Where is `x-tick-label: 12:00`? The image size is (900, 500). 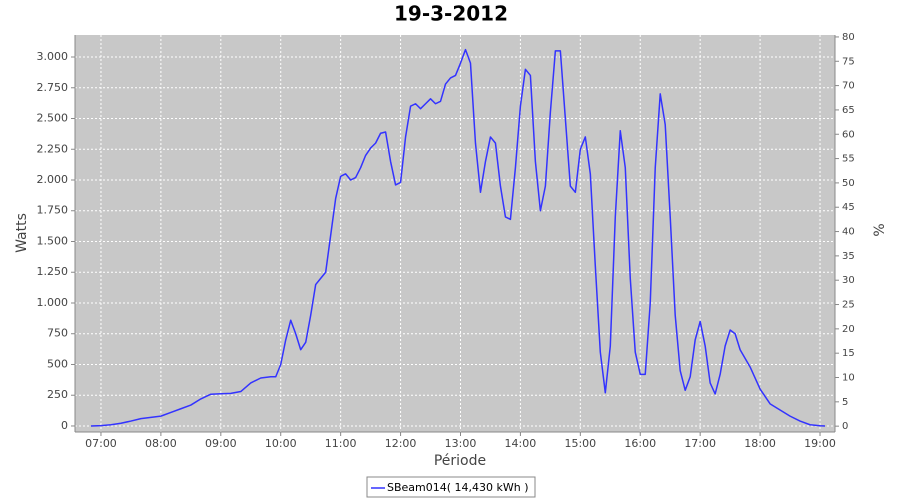 x-tick-label: 12:00 is located at coordinates (401, 443).